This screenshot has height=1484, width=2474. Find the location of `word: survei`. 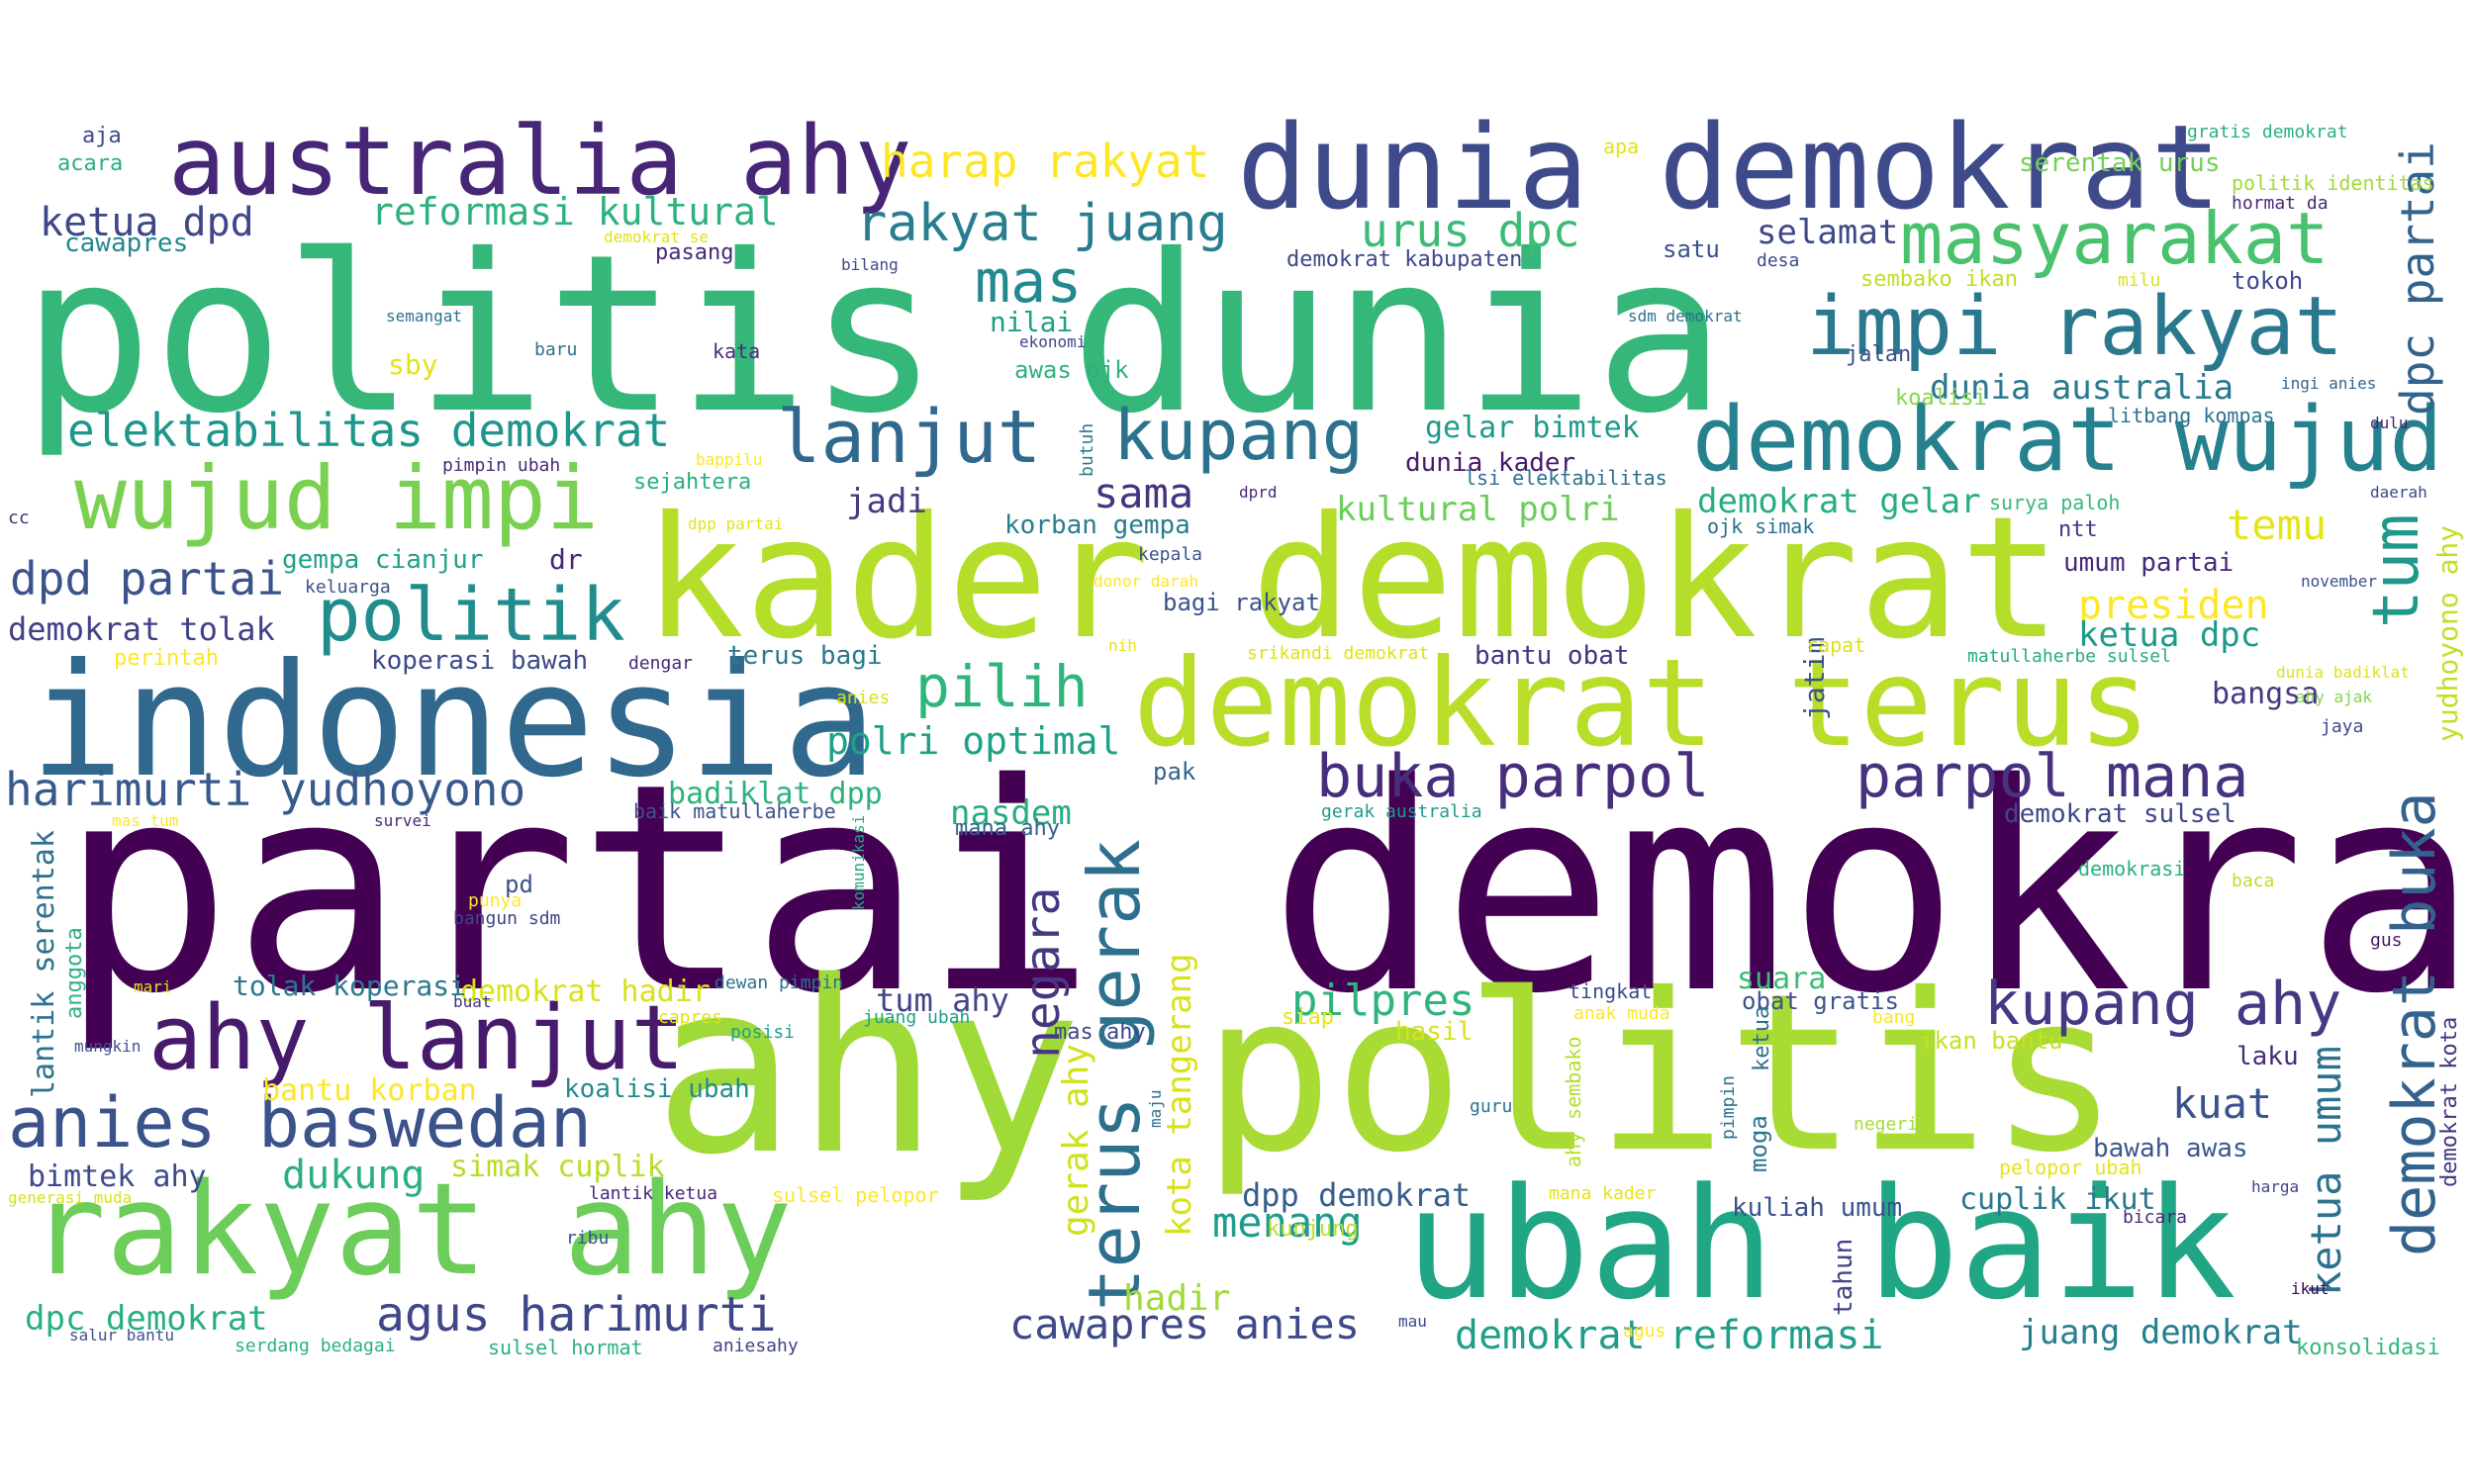

word: survei is located at coordinates (403, 820).